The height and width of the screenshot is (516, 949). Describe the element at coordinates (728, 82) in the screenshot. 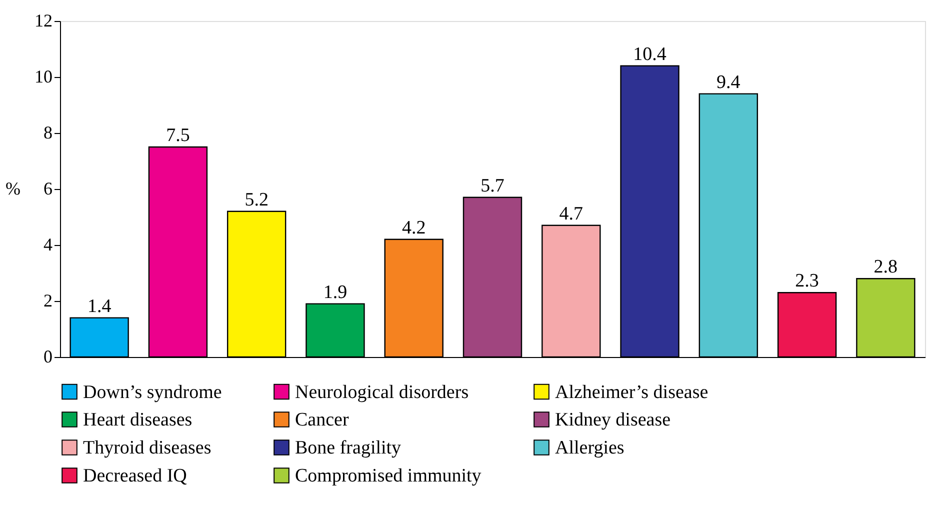

I see `data-label: 9.4` at that location.